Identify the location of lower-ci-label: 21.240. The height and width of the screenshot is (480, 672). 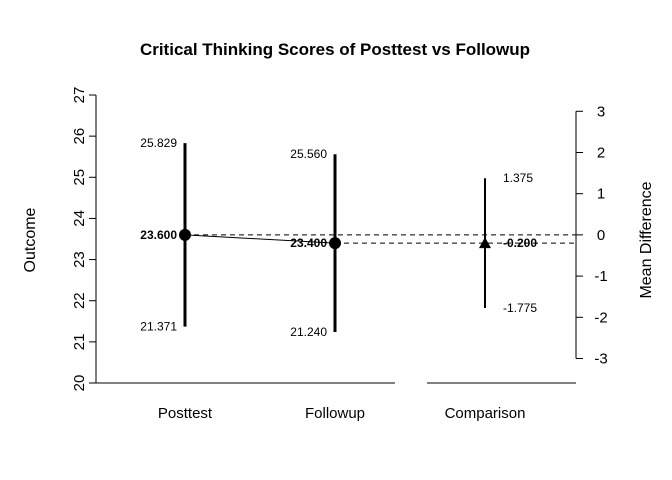
(308, 332).